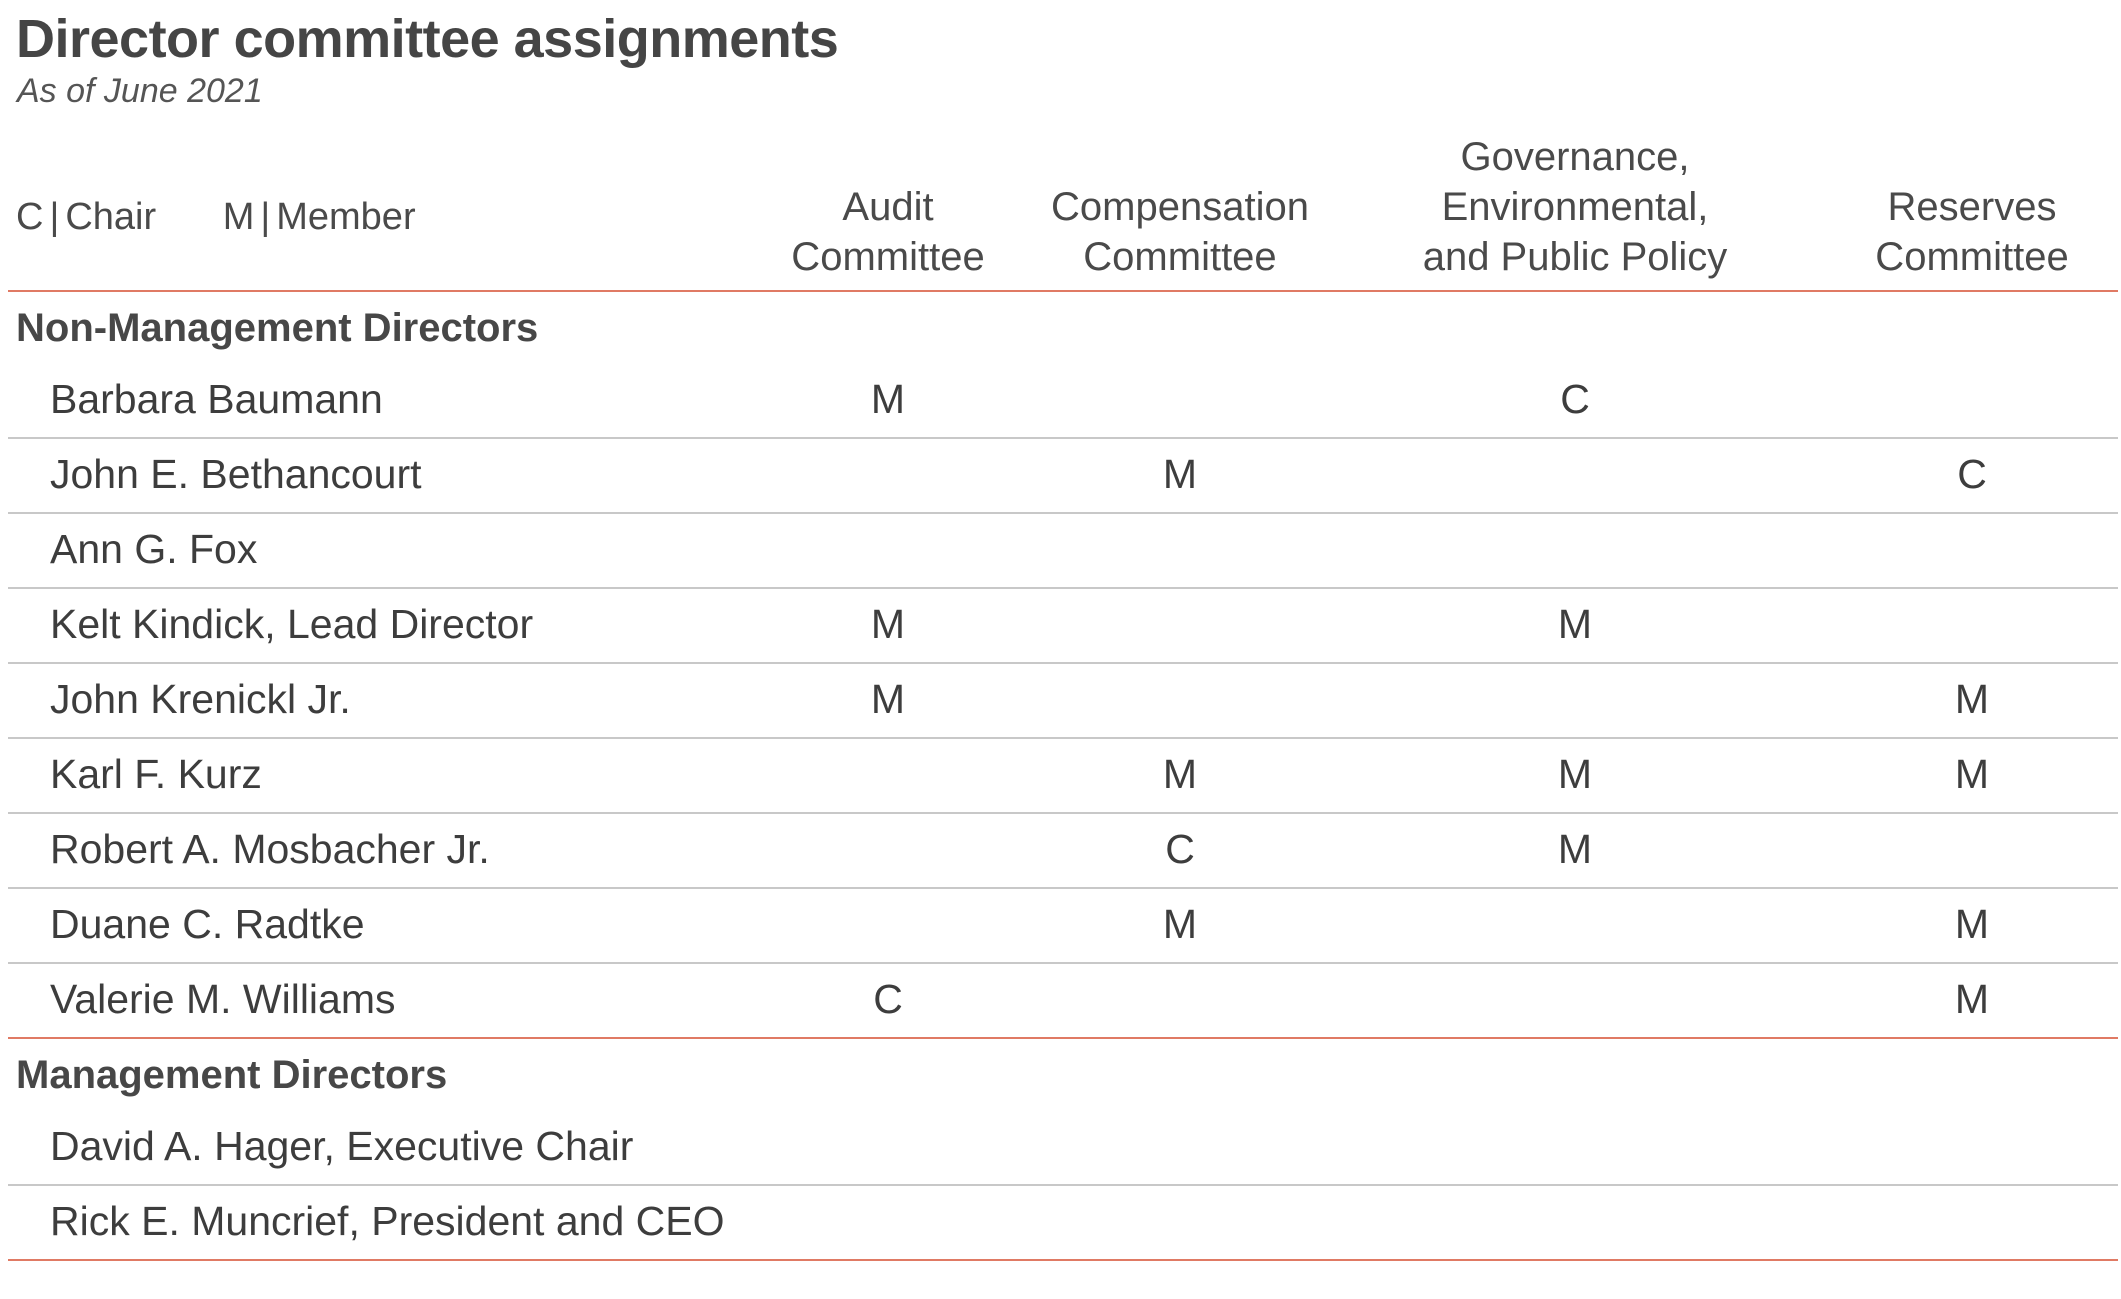 Image resolution: width=2121 pixels, height=1299 pixels. What do you see at coordinates (154, 549) in the screenshot?
I see `director-name: Ann G. Fox` at bounding box center [154, 549].